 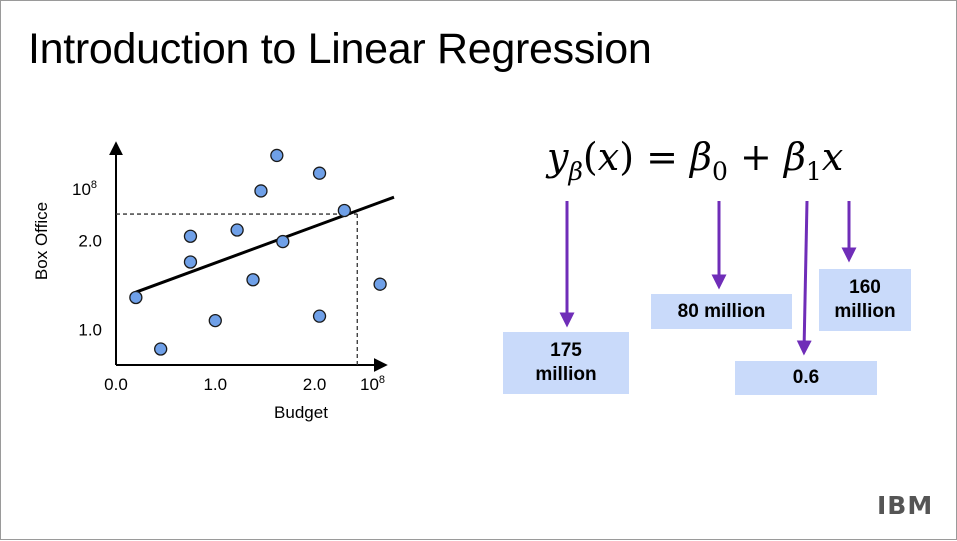 I want to click on formula-beta1: β, so click(x=794, y=157).